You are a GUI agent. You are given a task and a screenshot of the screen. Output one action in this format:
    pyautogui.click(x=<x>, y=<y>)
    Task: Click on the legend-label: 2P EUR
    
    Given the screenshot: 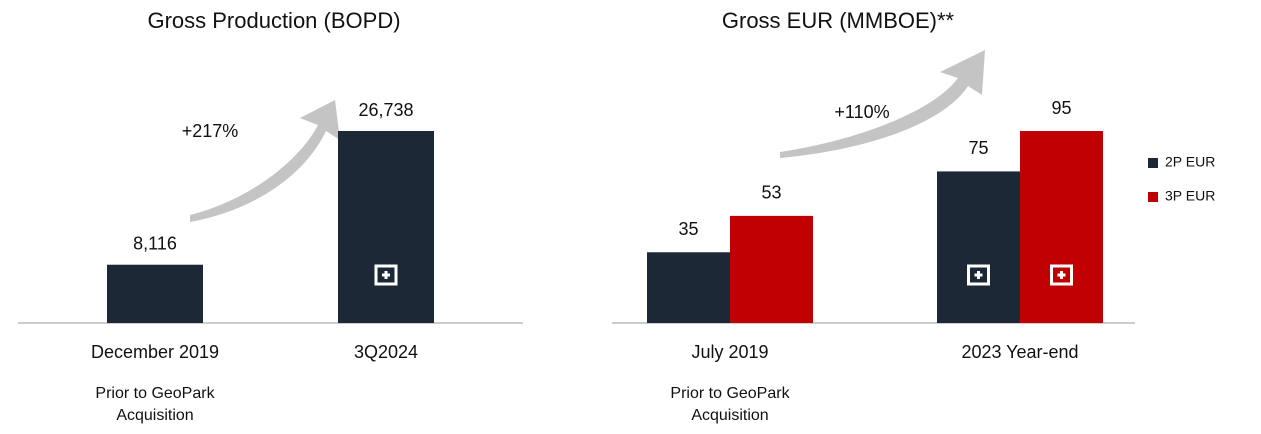 What is the action you would take?
    pyautogui.click(x=1190, y=162)
    